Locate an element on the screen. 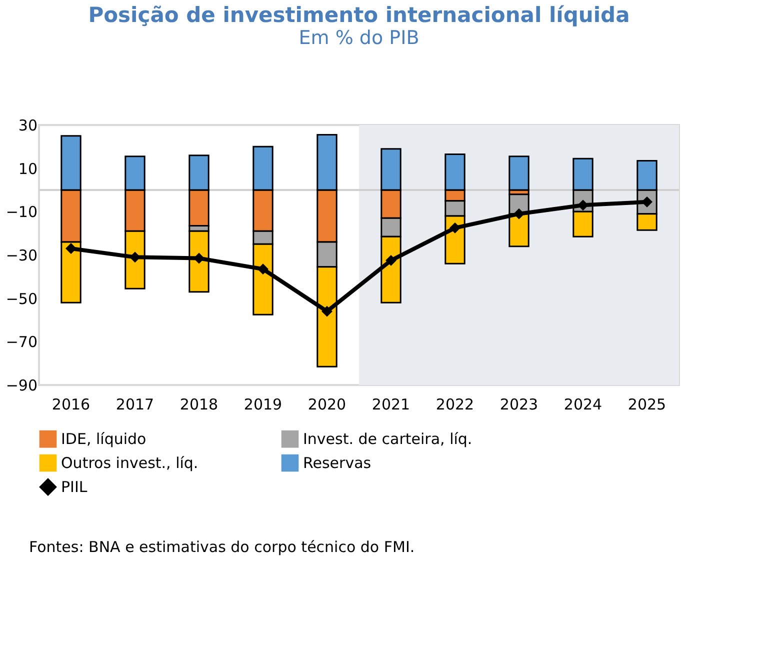 This screenshot has width=784, height=645. x-tick-label: 2016 is located at coordinates (71, 405).